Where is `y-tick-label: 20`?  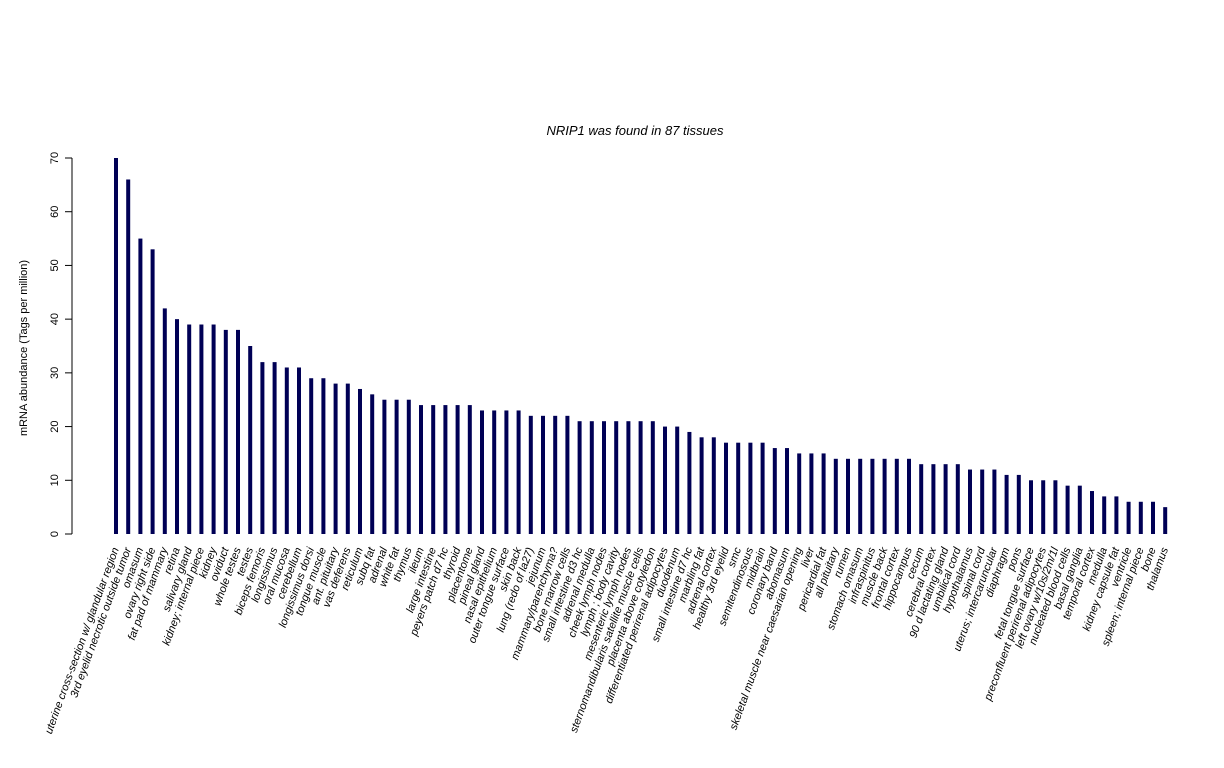
y-tick-label: 20 is located at coordinates (55, 426).